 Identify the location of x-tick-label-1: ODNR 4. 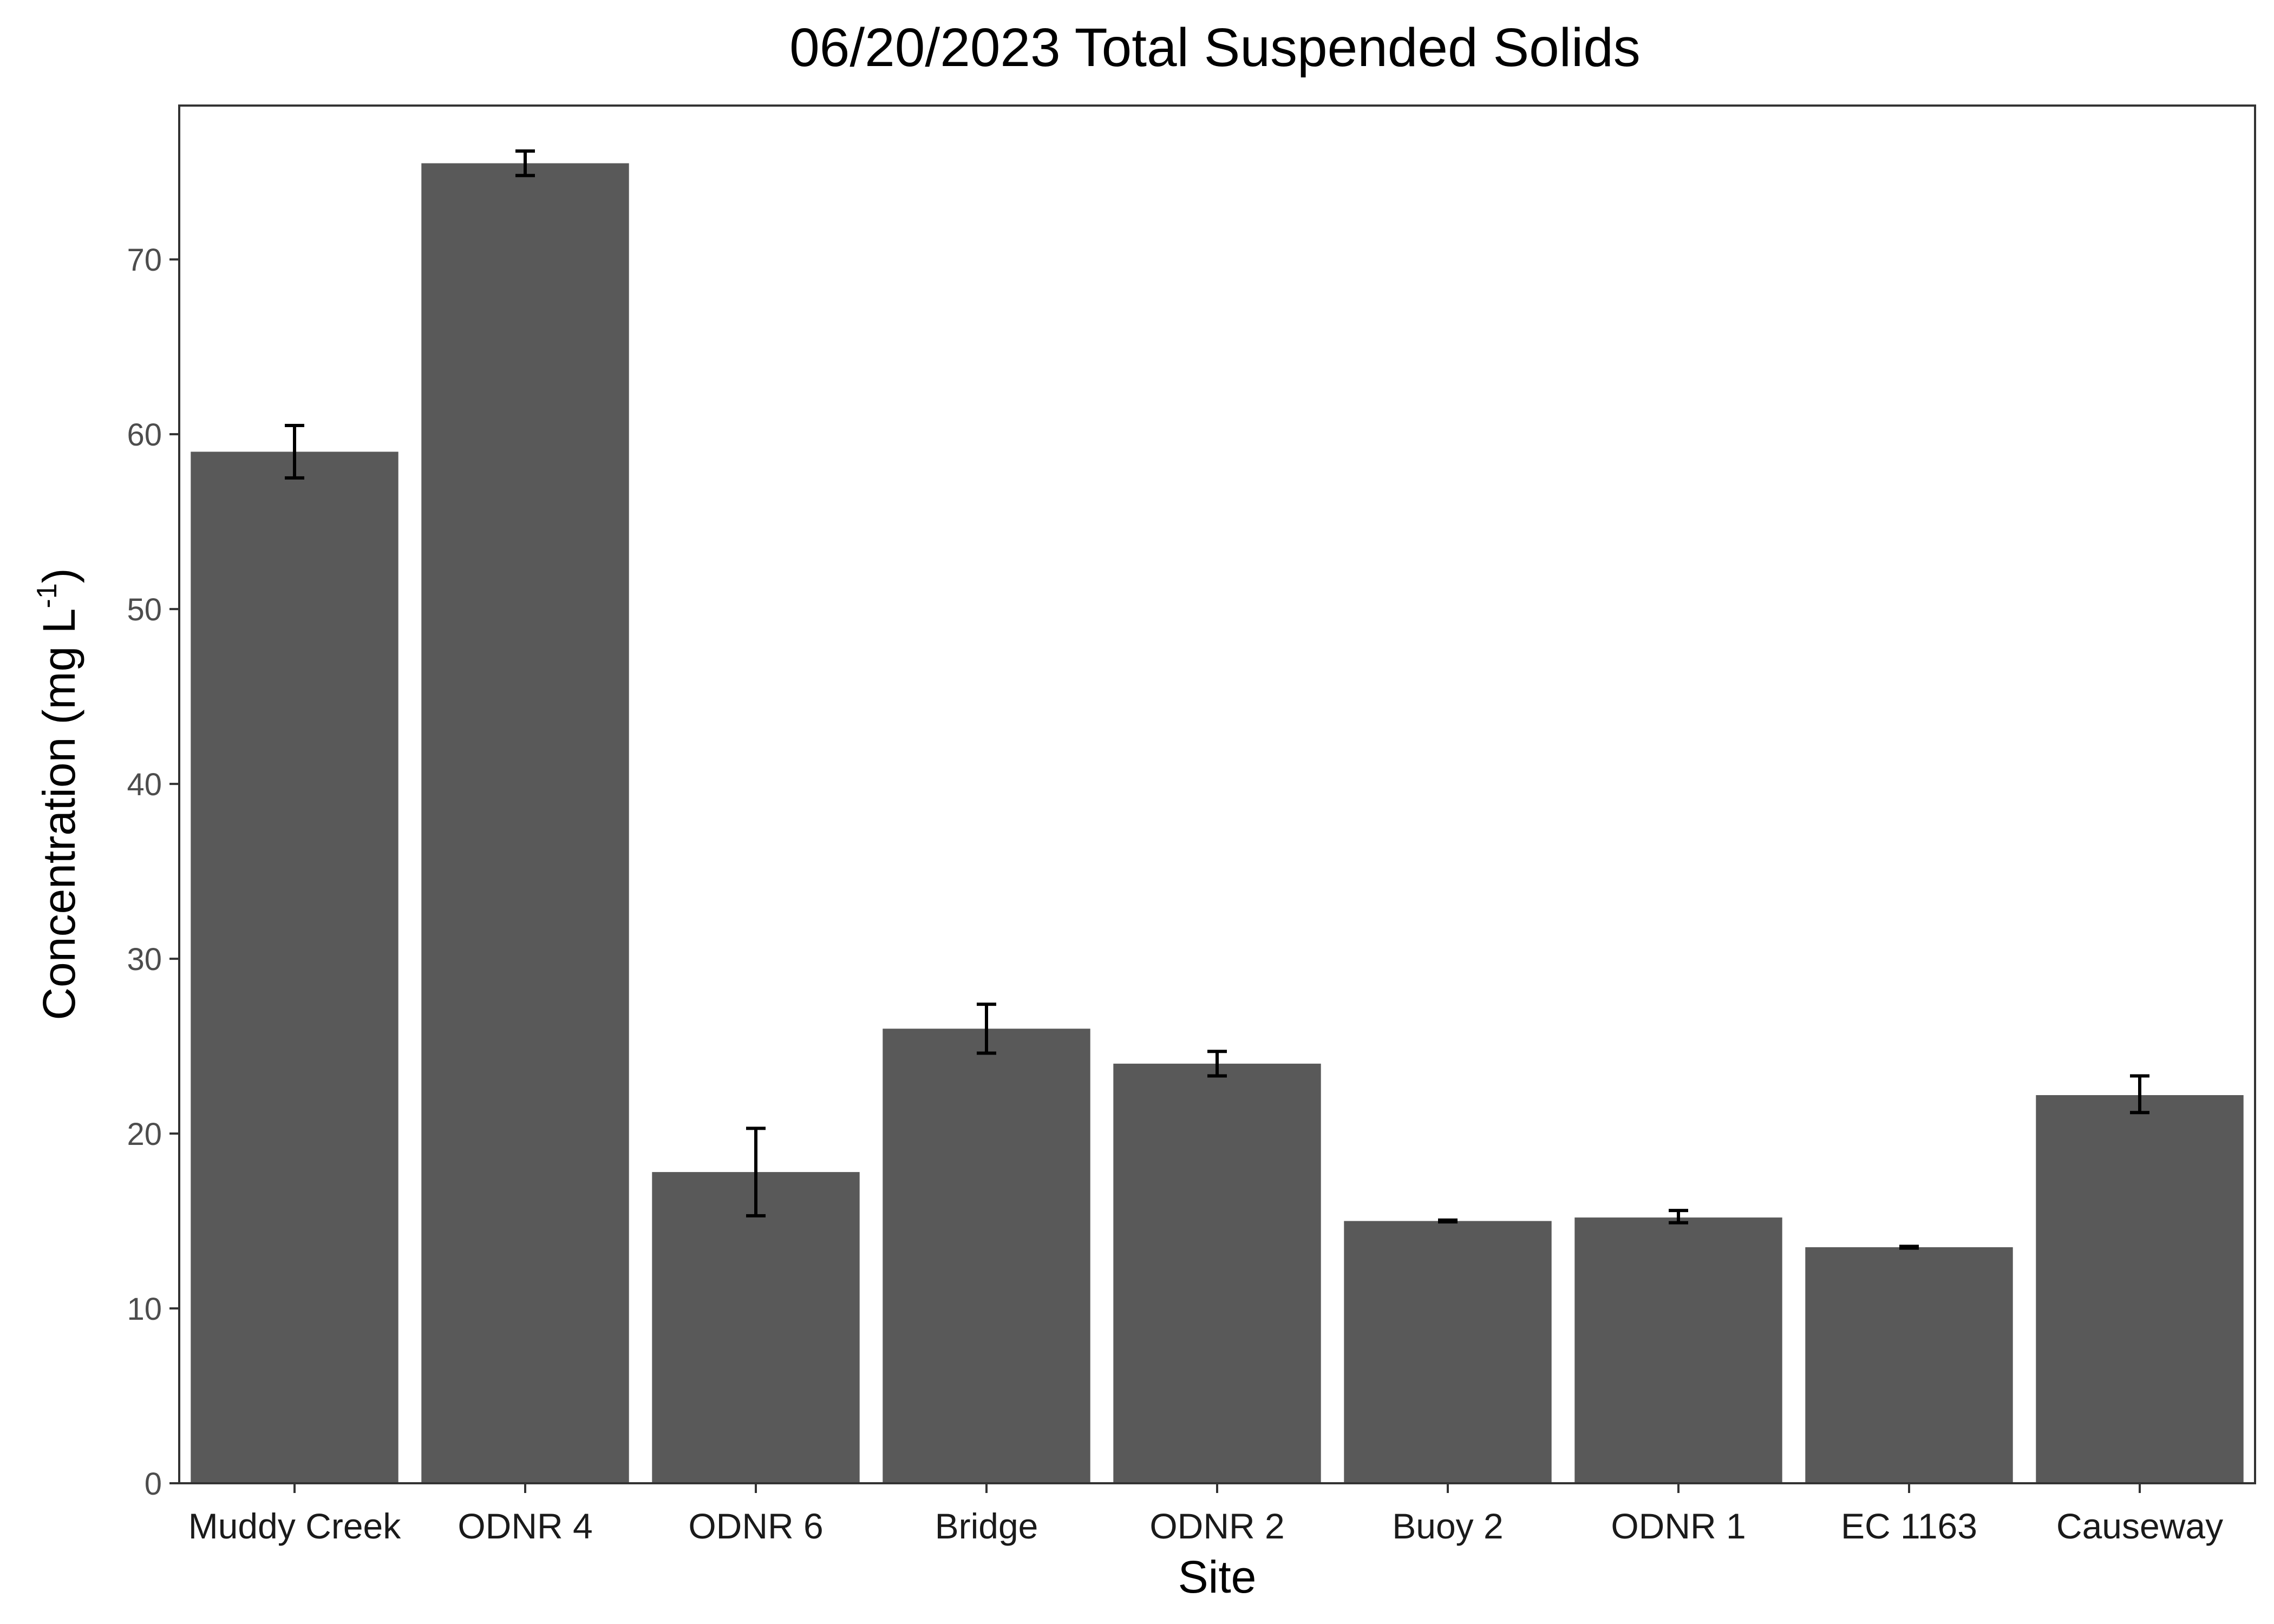
(525, 1526).